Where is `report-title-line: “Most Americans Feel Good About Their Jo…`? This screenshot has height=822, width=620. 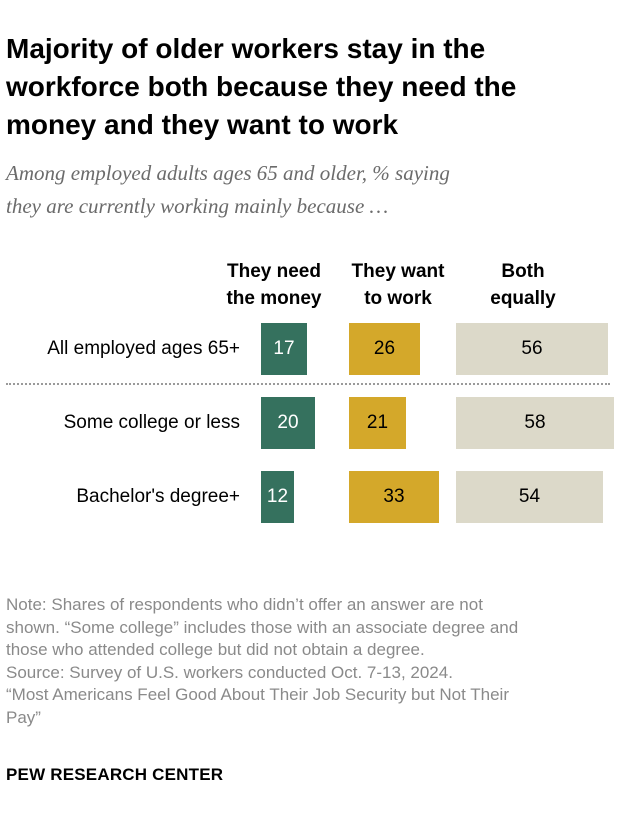 report-title-line: “Most Americans Feel Good About Their Jo… is located at coordinates (257, 694).